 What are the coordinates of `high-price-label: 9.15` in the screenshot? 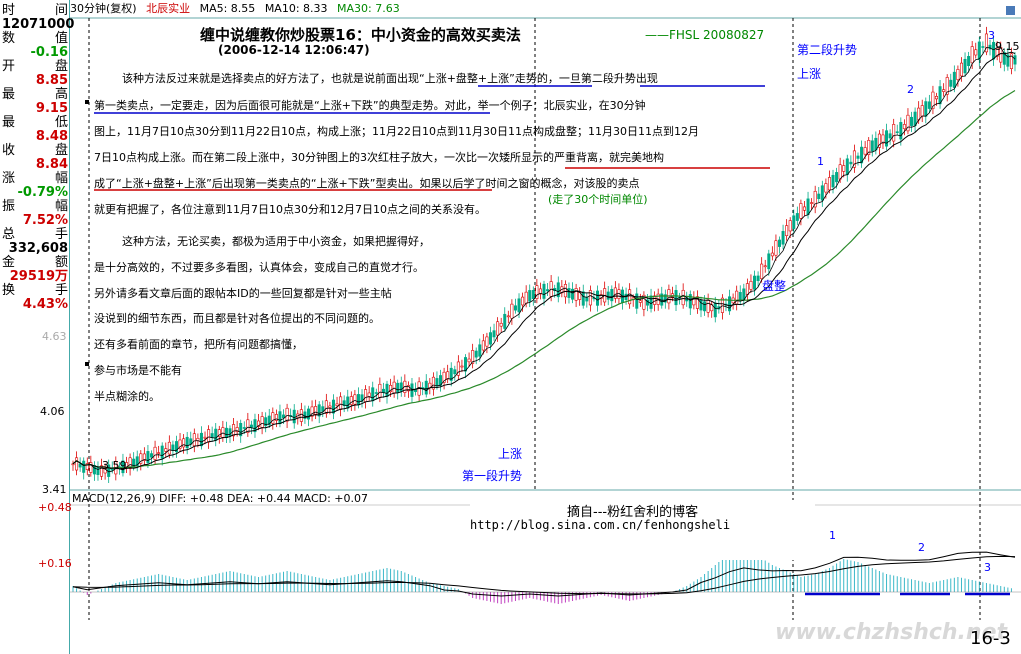 It's located at (1007, 46).